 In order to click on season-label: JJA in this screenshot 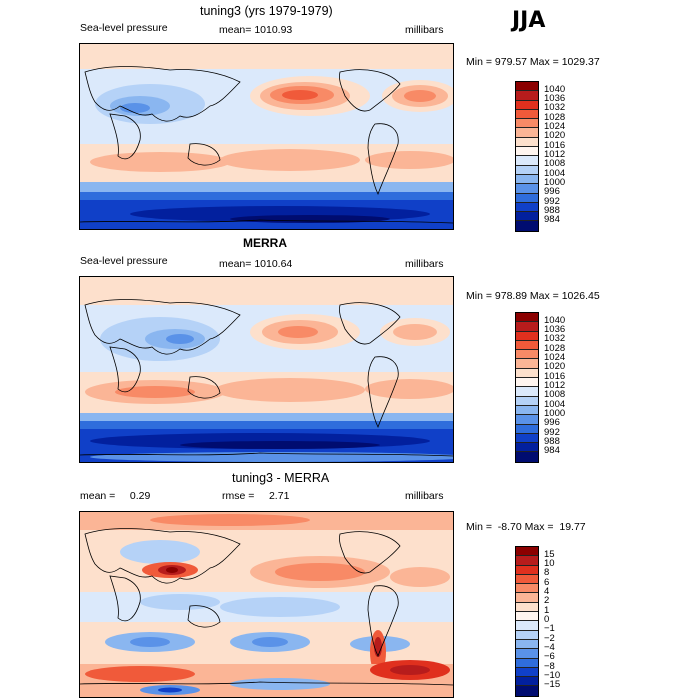, I will do `click(529, 20)`.